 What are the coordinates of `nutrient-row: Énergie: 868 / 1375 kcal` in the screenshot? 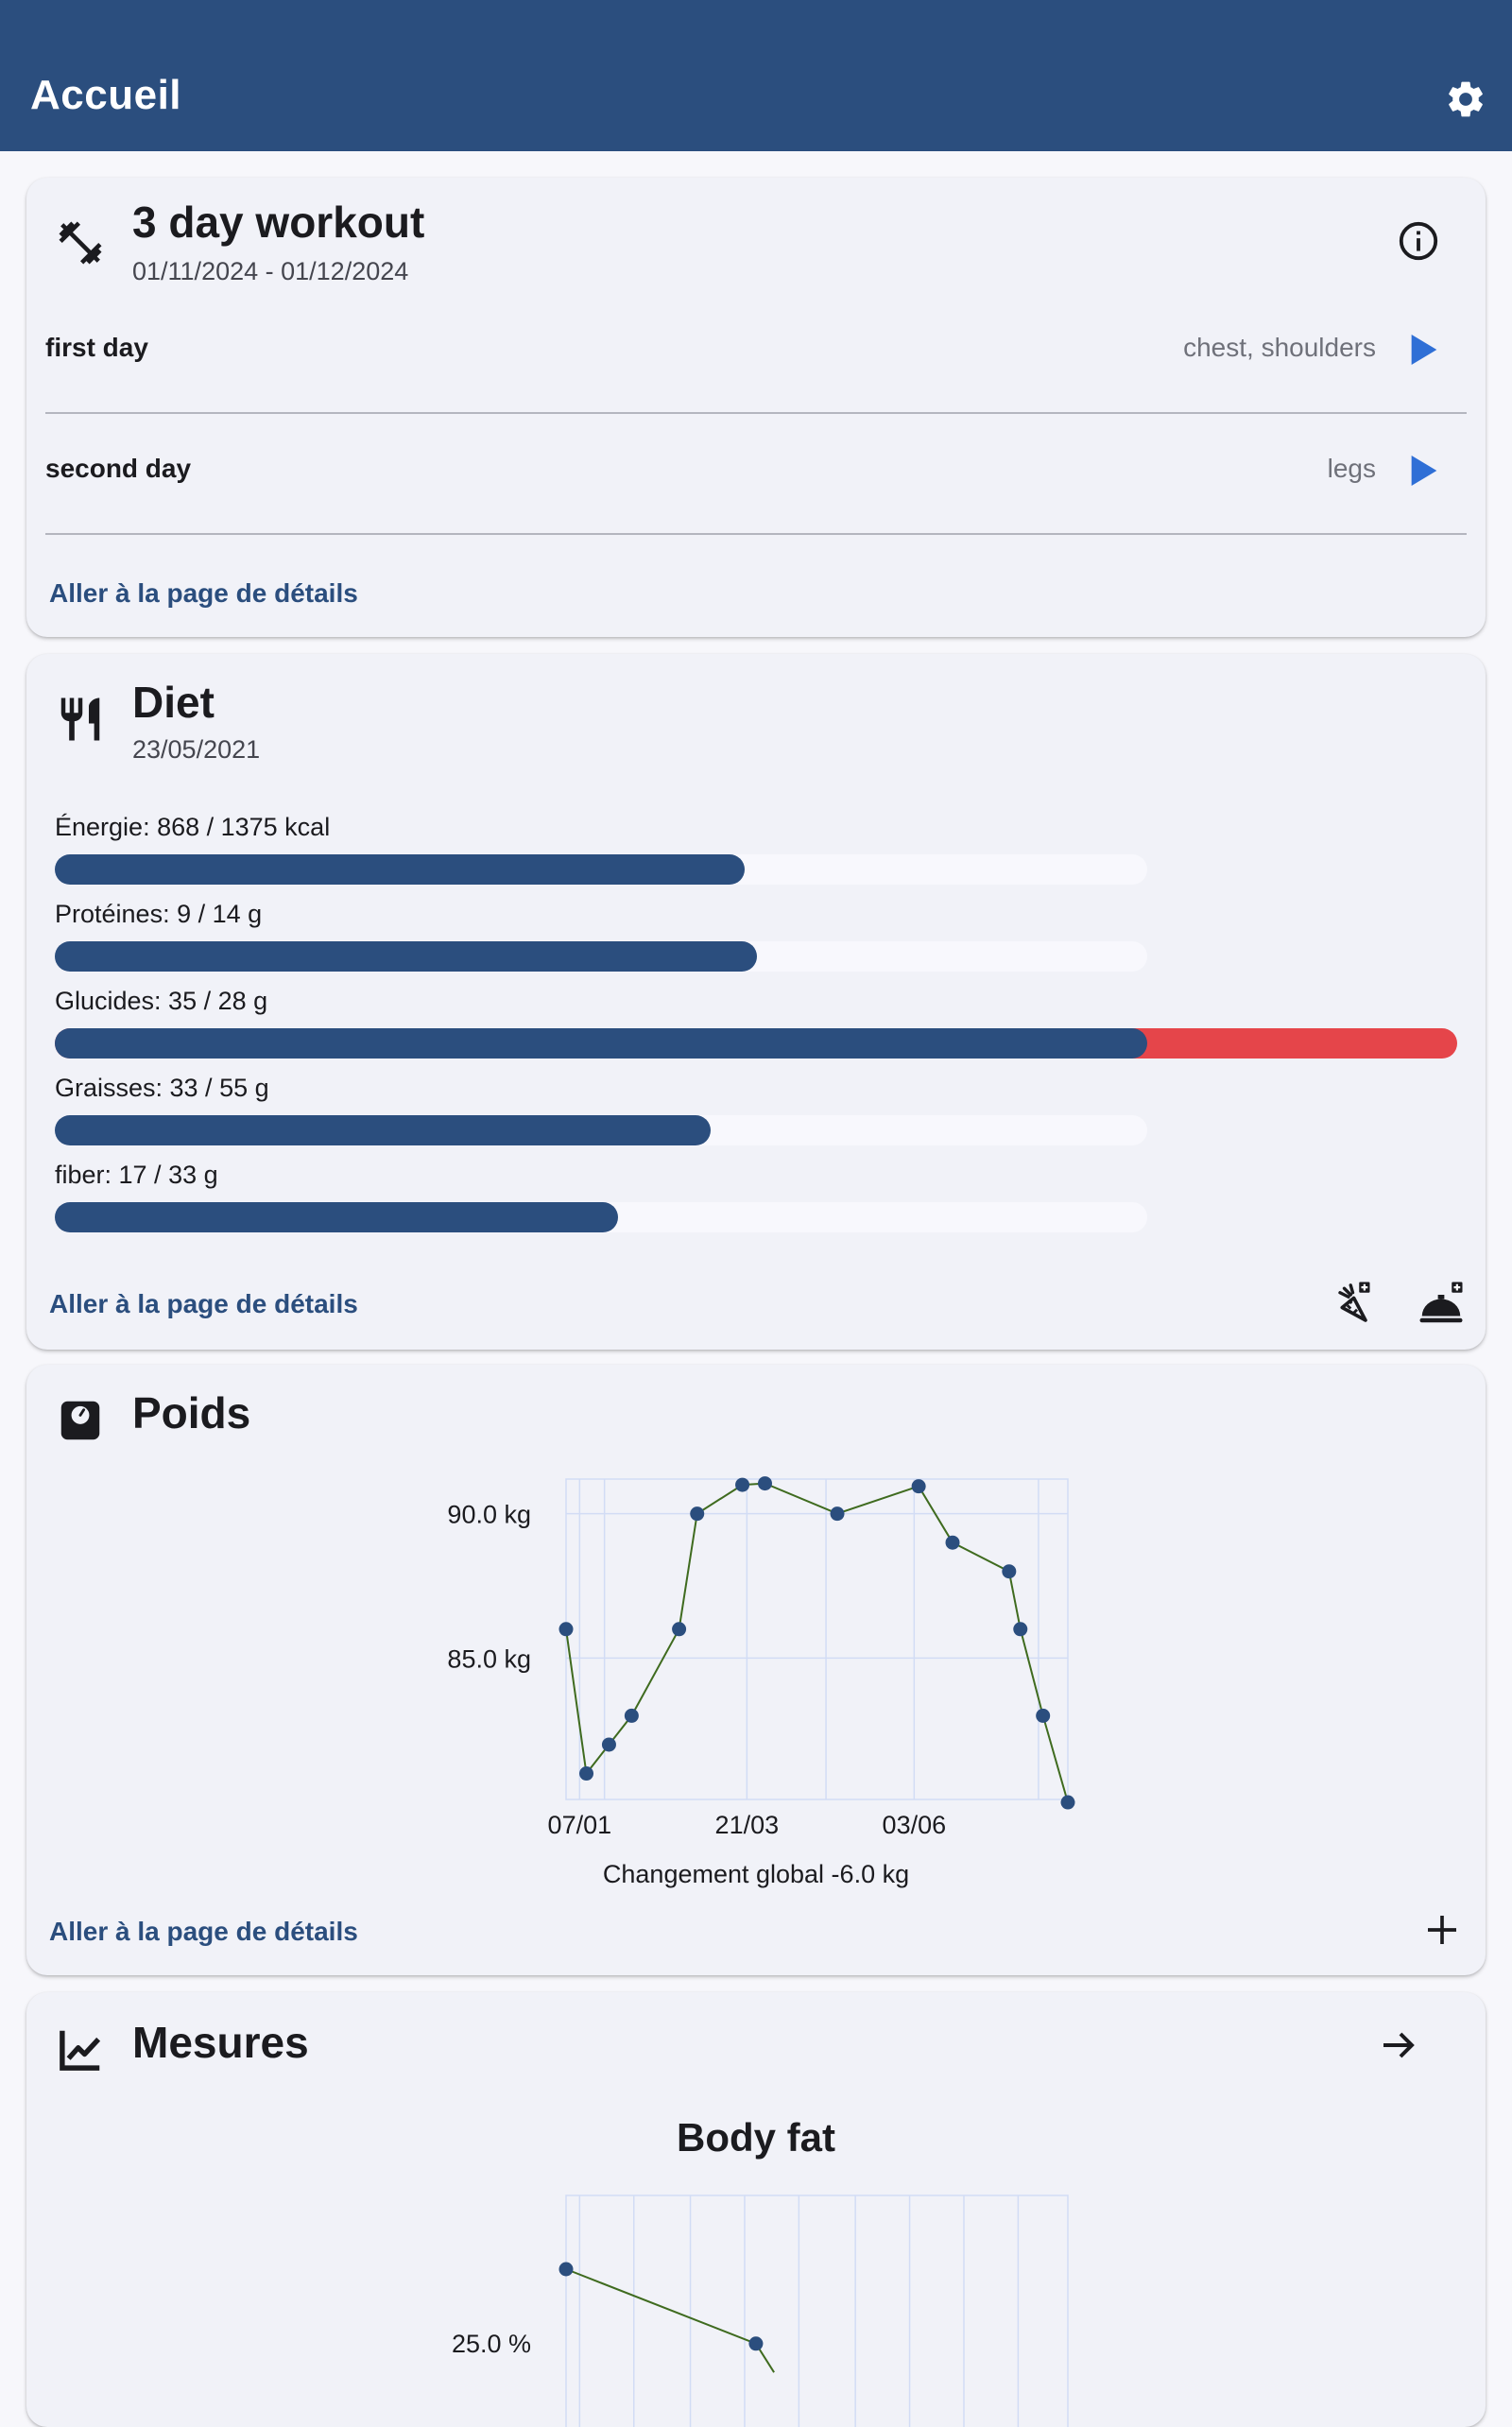 It's located at (763, 855).